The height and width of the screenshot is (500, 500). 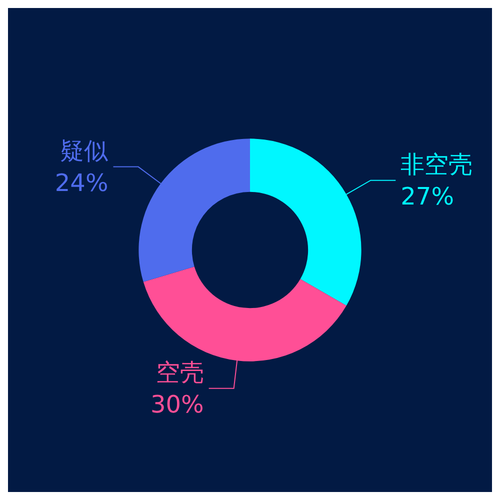 What do you see at coordinates (85, 150) in the screenshot?
I see `slice-label: 疑似` at bounding box center [85, 150].